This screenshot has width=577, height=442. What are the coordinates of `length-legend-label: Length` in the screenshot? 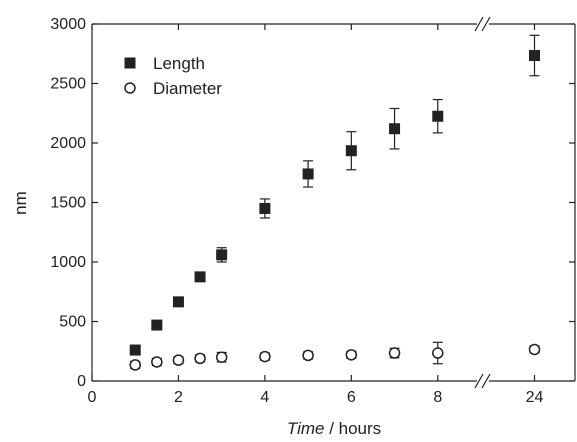 It's located at (179, 63).